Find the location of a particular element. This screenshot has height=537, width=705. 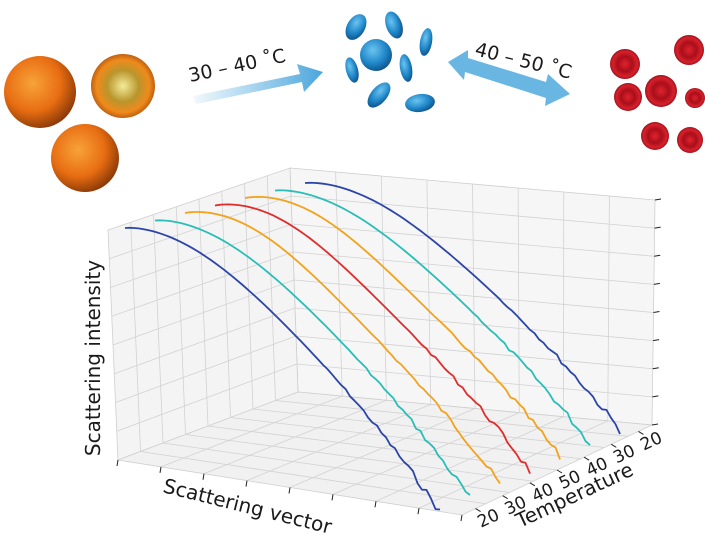

cycle-arrow is located at coordinates (509, 78).